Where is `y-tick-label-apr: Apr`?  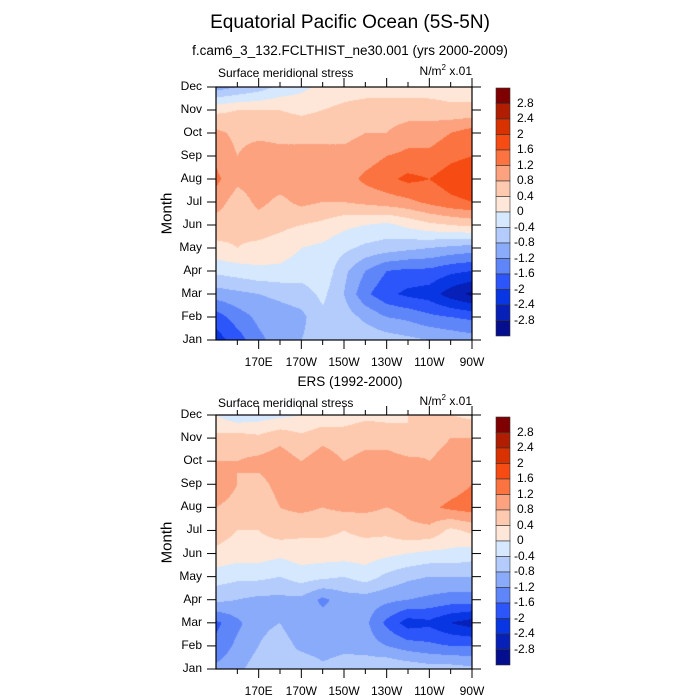
y-tick-label-apr: Apr is located at coordinates (192, 270).